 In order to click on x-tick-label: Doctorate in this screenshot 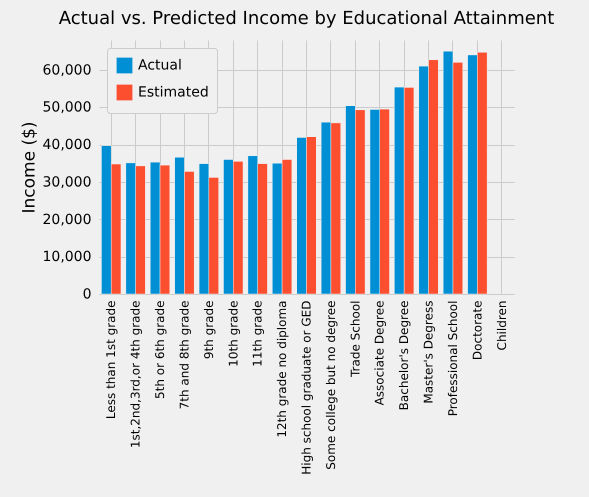, I will do `click(477, 330)`.